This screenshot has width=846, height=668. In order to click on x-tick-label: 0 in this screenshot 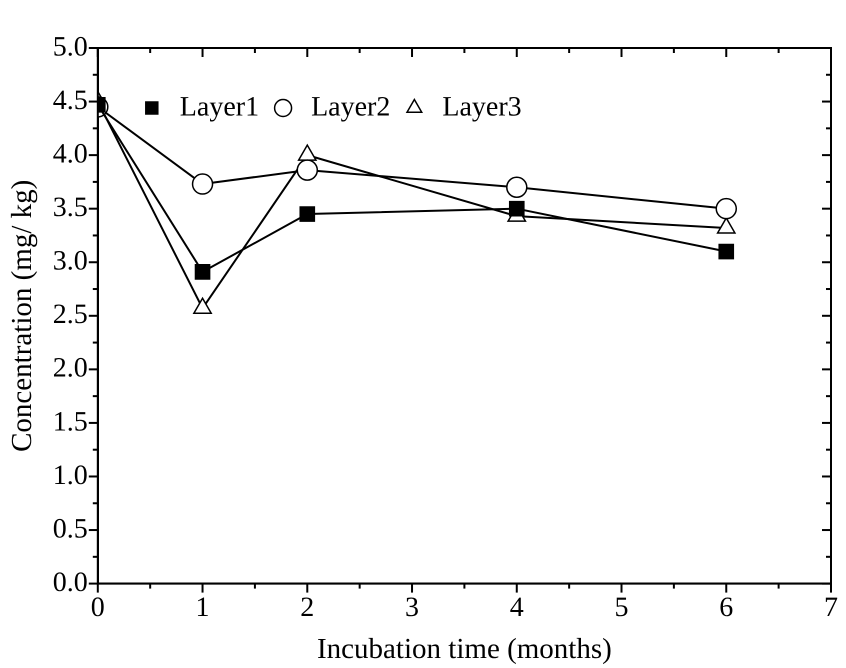, I will do `click(97, 607)`.